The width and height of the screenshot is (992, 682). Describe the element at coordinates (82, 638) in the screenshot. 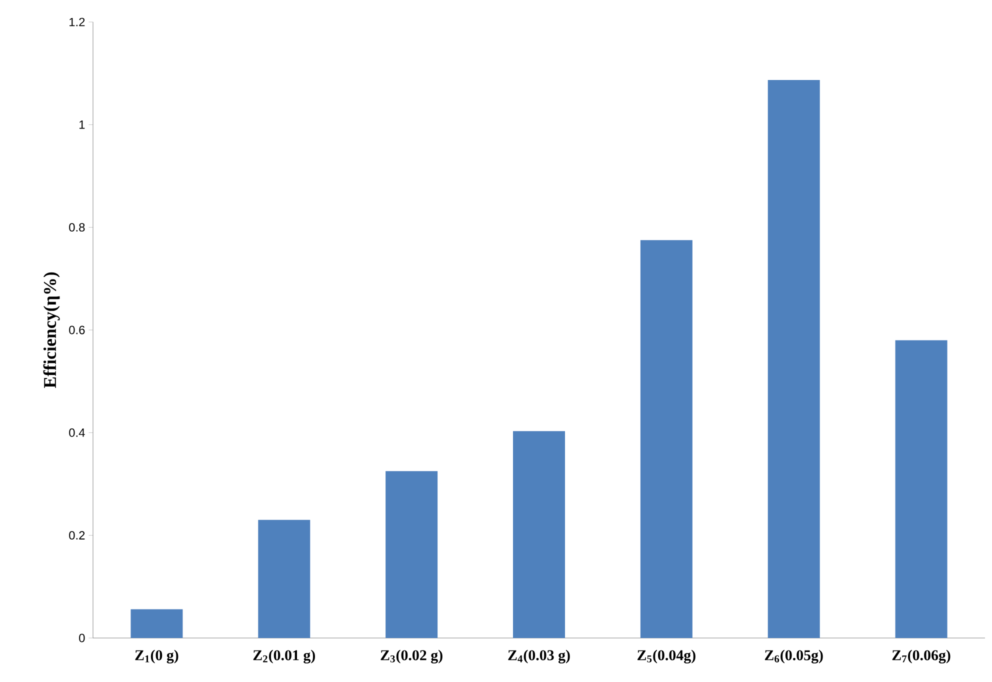

I see `y-tick-label: 0` at that location.